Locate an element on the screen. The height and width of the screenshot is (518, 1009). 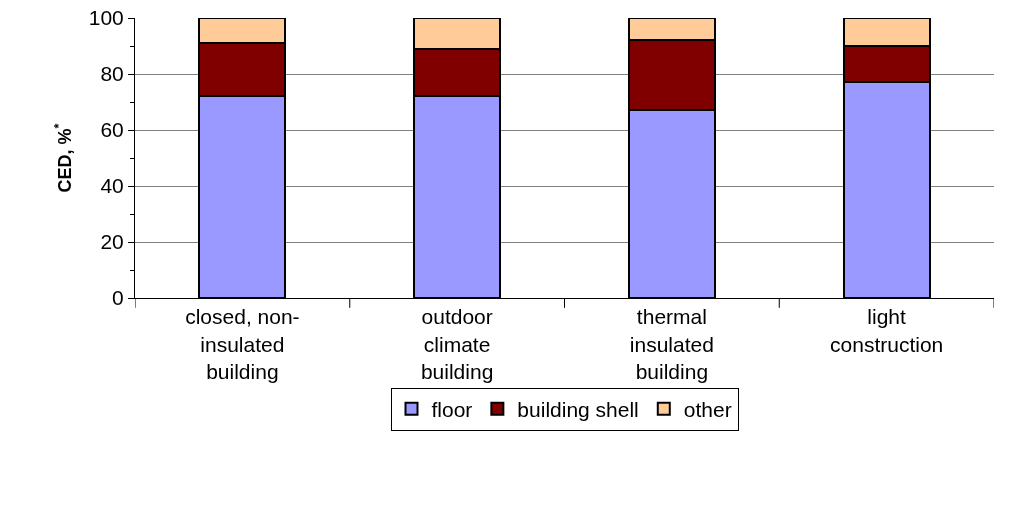
x-tick-label: closed, non-insulated building is located at coordinates (242, 344).